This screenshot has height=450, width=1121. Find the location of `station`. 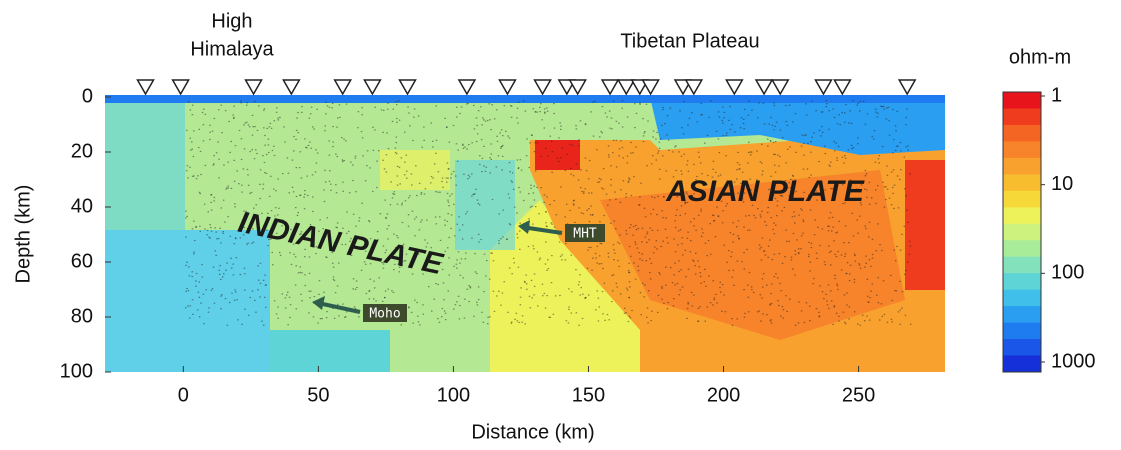

station is located at coordinates (823, 87).